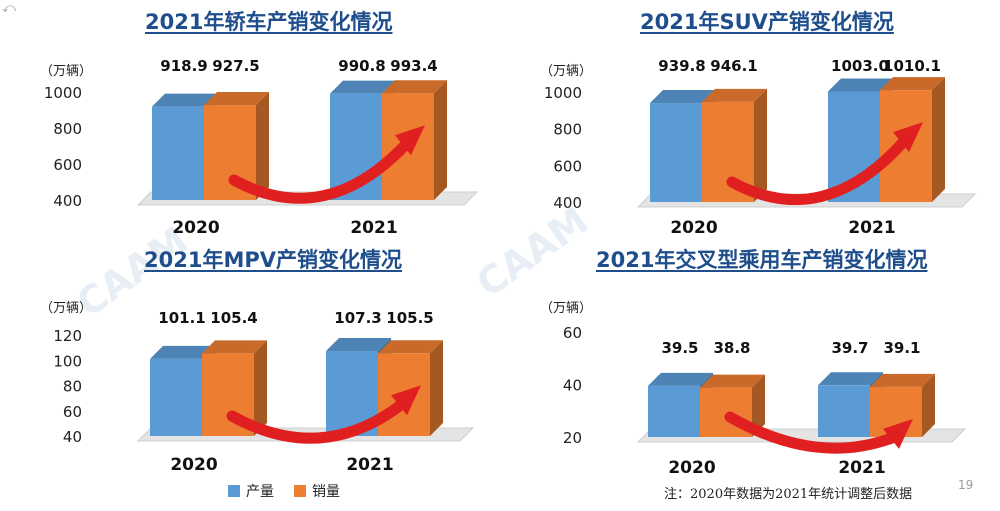 The height and width of the screenshot is (511, 1000). I want to click on unit-label-mpv: （万辆）, so click(66, 308).